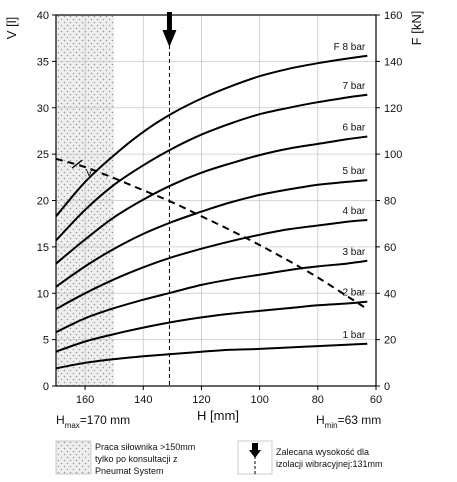  Describe the element at coordinates (43, 202) in the screenshot. I see `y-left-tick-label: 20` at that location.